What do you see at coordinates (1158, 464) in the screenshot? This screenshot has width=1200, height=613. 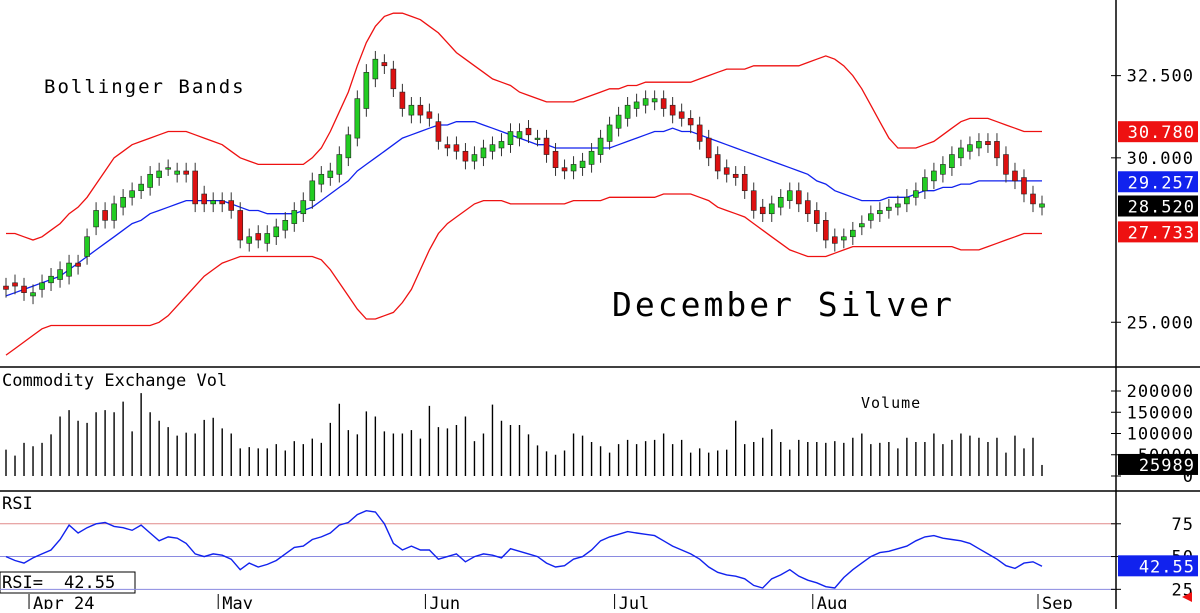 I see `volume-badge-box` at bounding box center [1158, 464].